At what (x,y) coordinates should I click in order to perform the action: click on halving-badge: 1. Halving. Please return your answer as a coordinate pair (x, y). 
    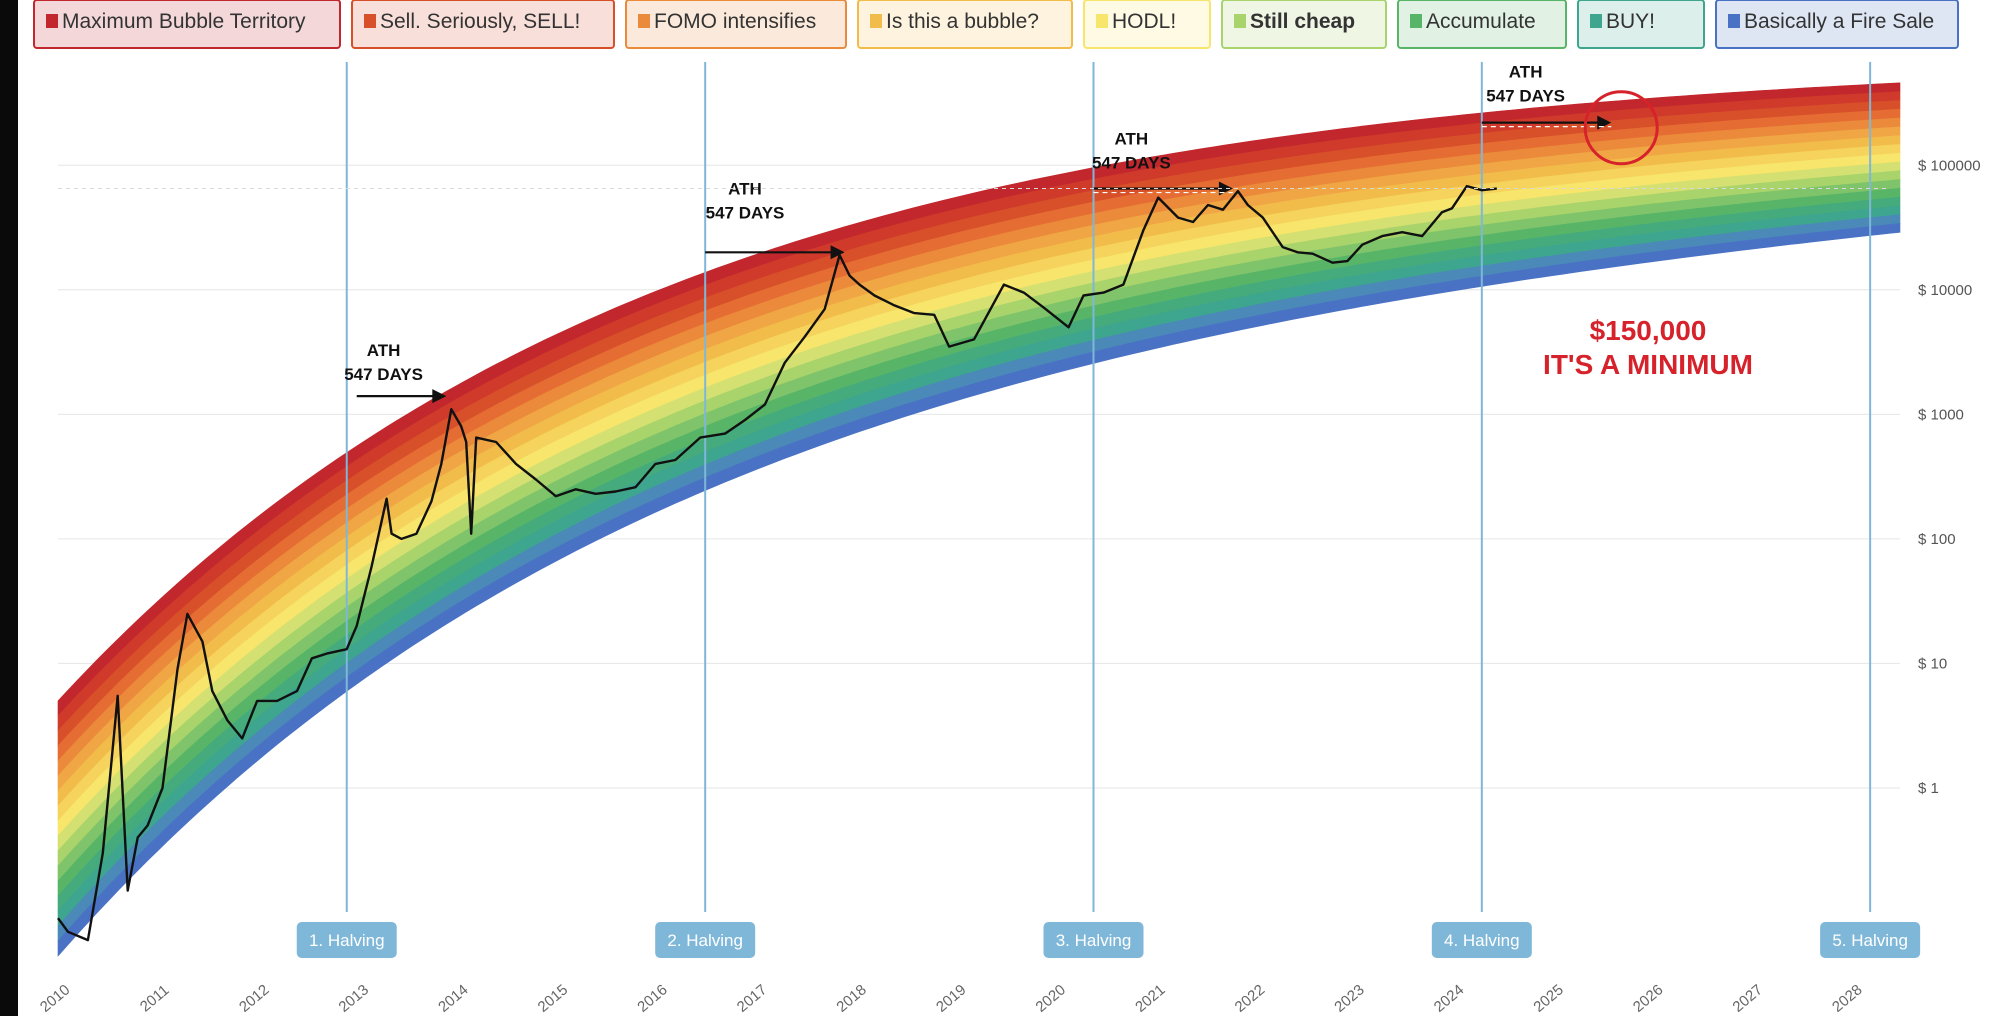
    Looking at the image, I should click on (346, 940).